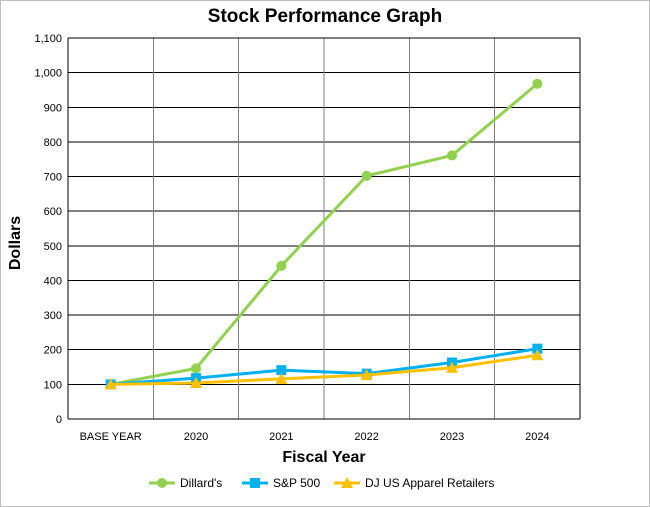  Describe the element at coordinates (325, 483) in the screenshot. I see `legend: Dillard's S&P 500 DJ US Apparel Retailers` at that location.